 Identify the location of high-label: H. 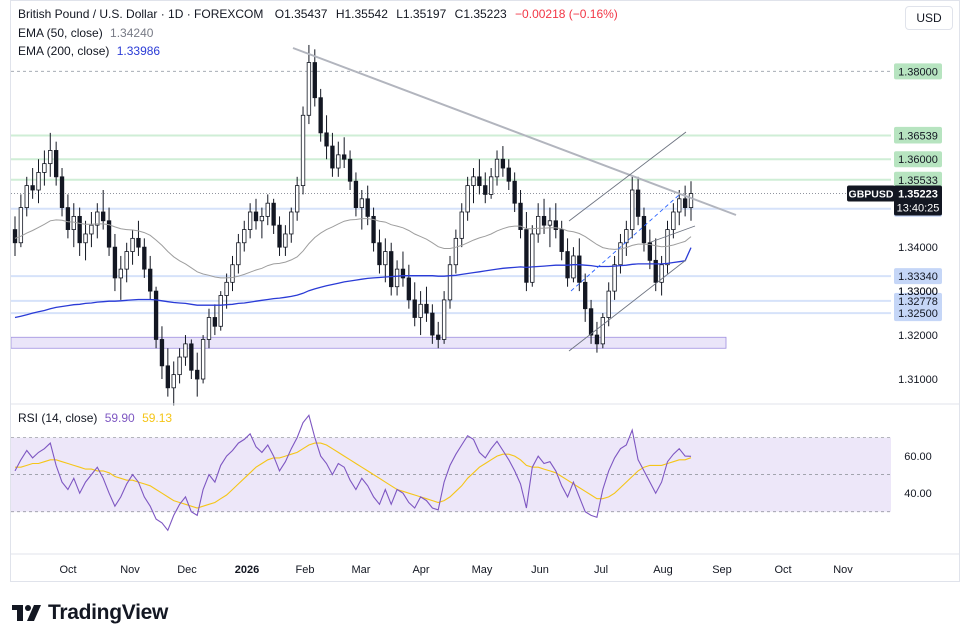
(340, 14).